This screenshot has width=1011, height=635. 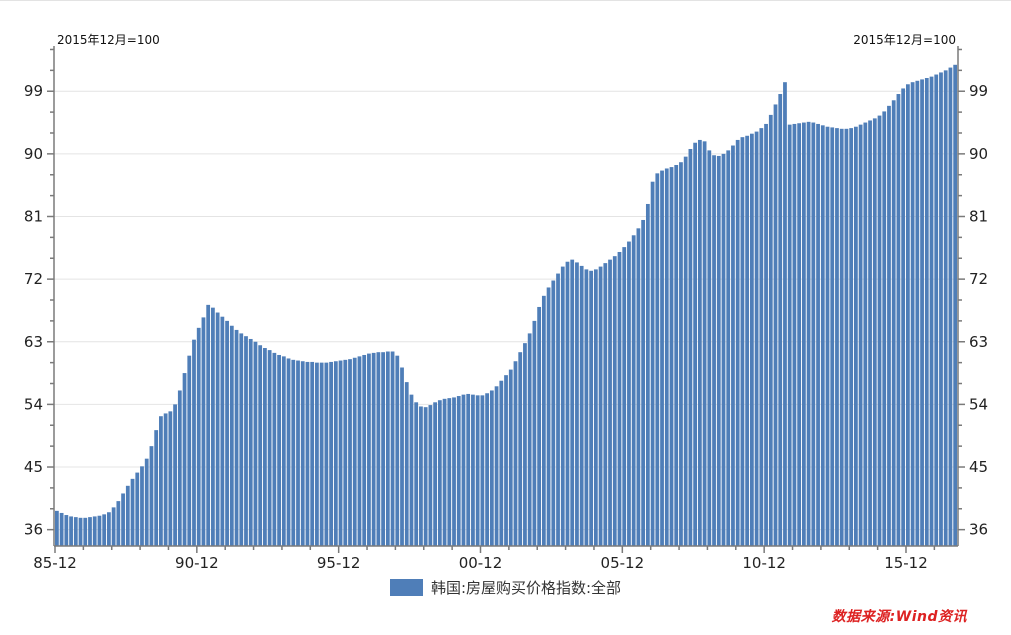 What do you see at coordinates (906, 563) in the screenshot?
I see `x-tick-label: 15-12` at bounding box center [906, 563].